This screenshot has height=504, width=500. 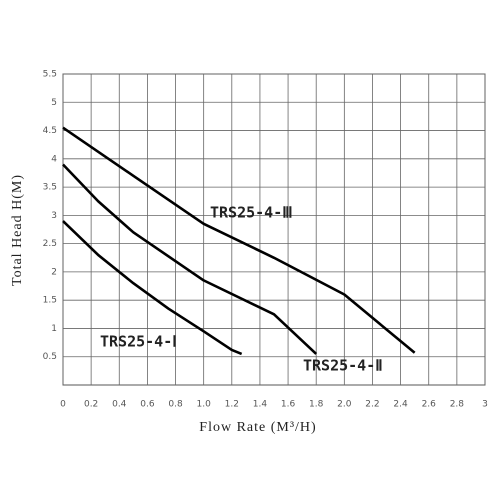 I want to click on x-tick-label: 0.2, so click(x=91, y=405).